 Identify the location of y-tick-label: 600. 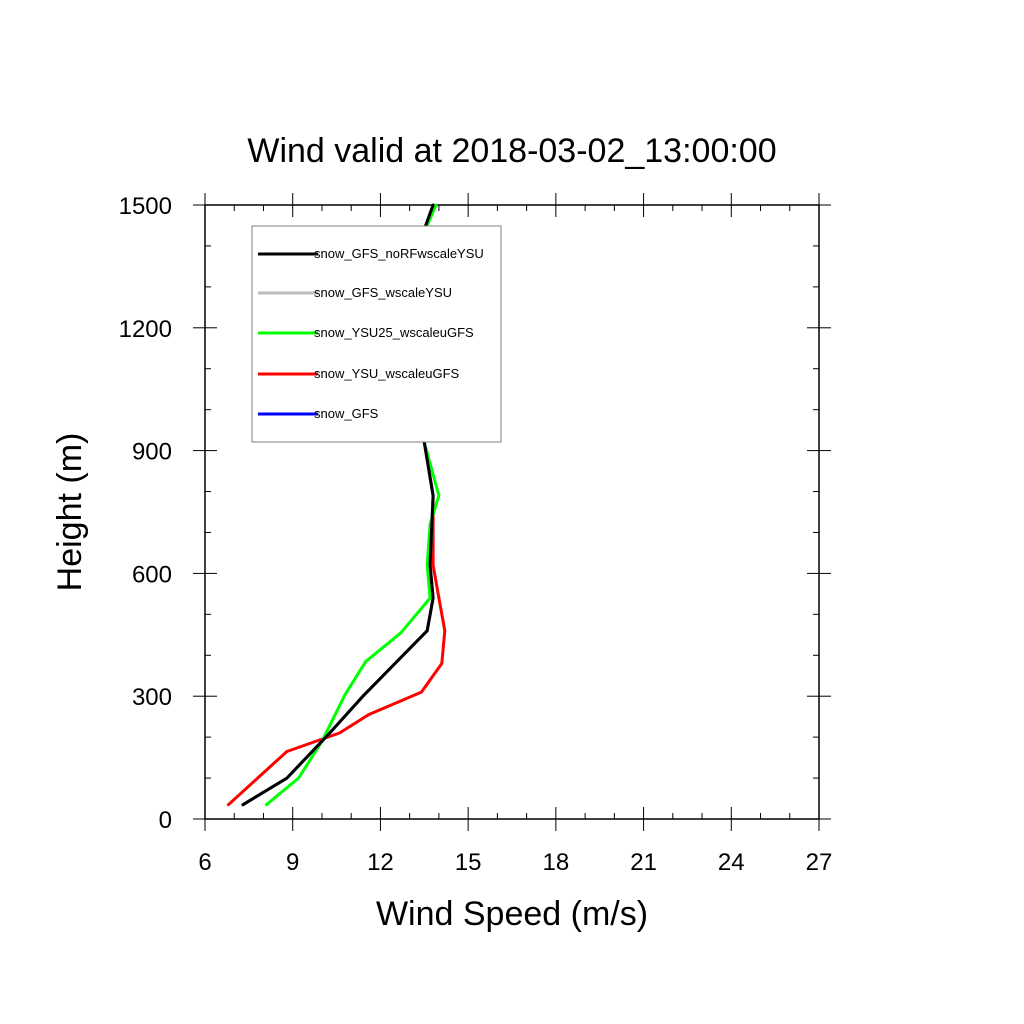
(152, 574).